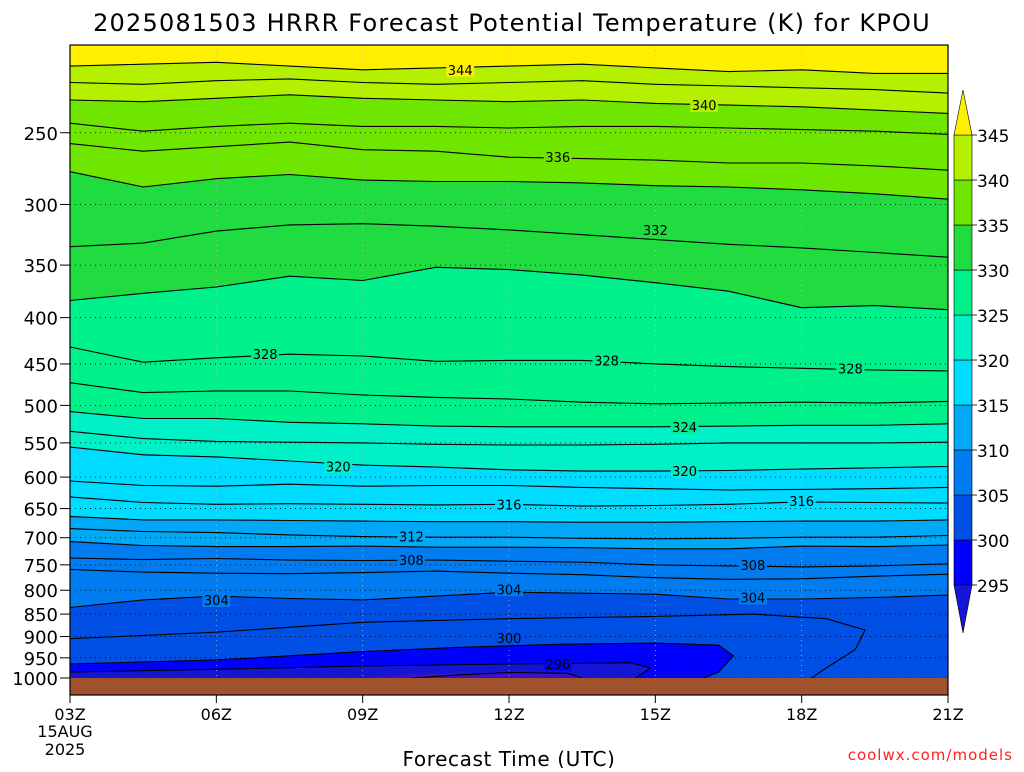  What do you see at coordinates (801, 714) in the screenshot?
I see `x-tick-label: 18Z` at bounding box center [801, 714].